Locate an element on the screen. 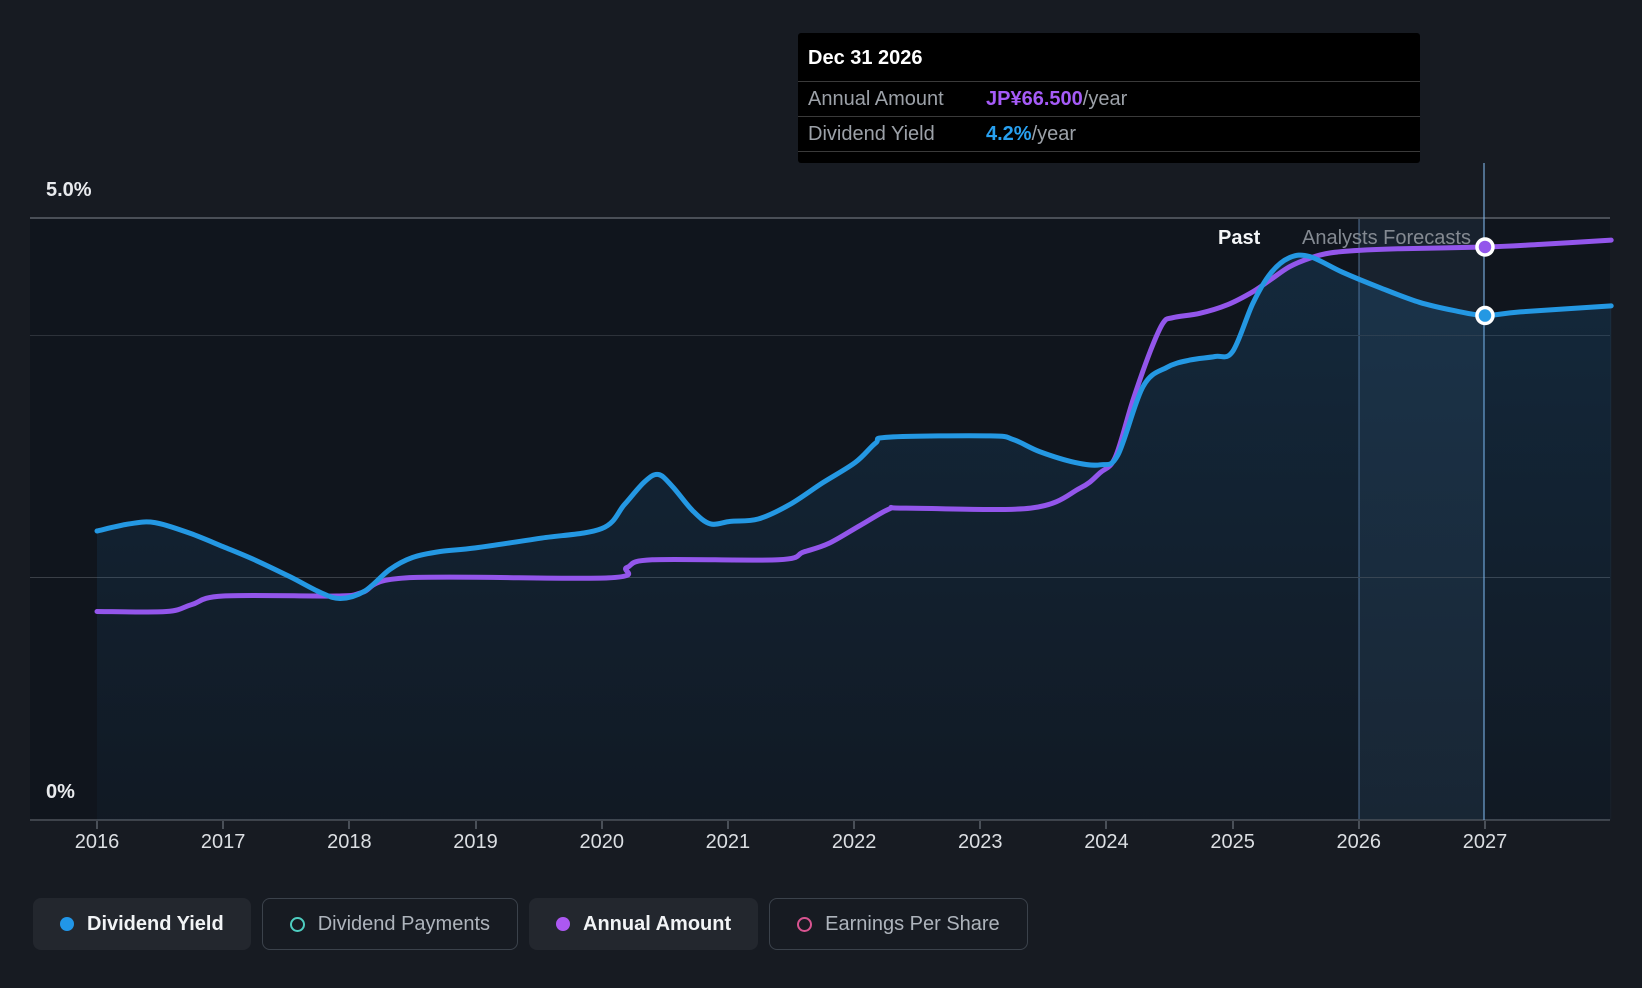 The width and height of the screenshot is (1642, 988). tooltip-row-dividend-yield: Dividend Yield 4.2%/year is located at coordinates (1109, 134).